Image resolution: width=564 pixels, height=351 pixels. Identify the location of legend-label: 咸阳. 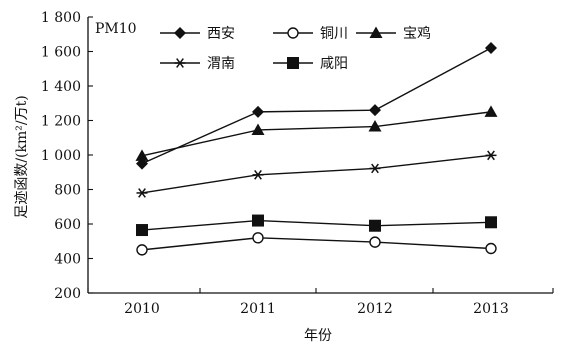
(334, 64).